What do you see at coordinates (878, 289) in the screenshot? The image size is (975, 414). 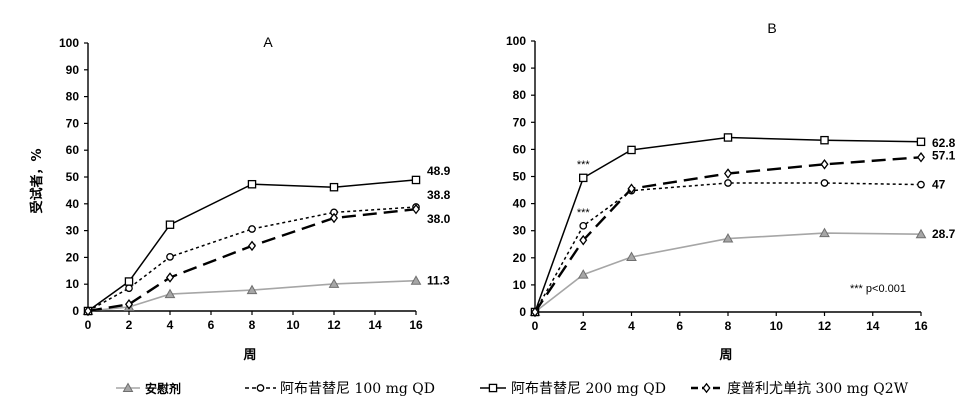 I see `significance-note: *** p<0.001` at bounding box center [878, 289].